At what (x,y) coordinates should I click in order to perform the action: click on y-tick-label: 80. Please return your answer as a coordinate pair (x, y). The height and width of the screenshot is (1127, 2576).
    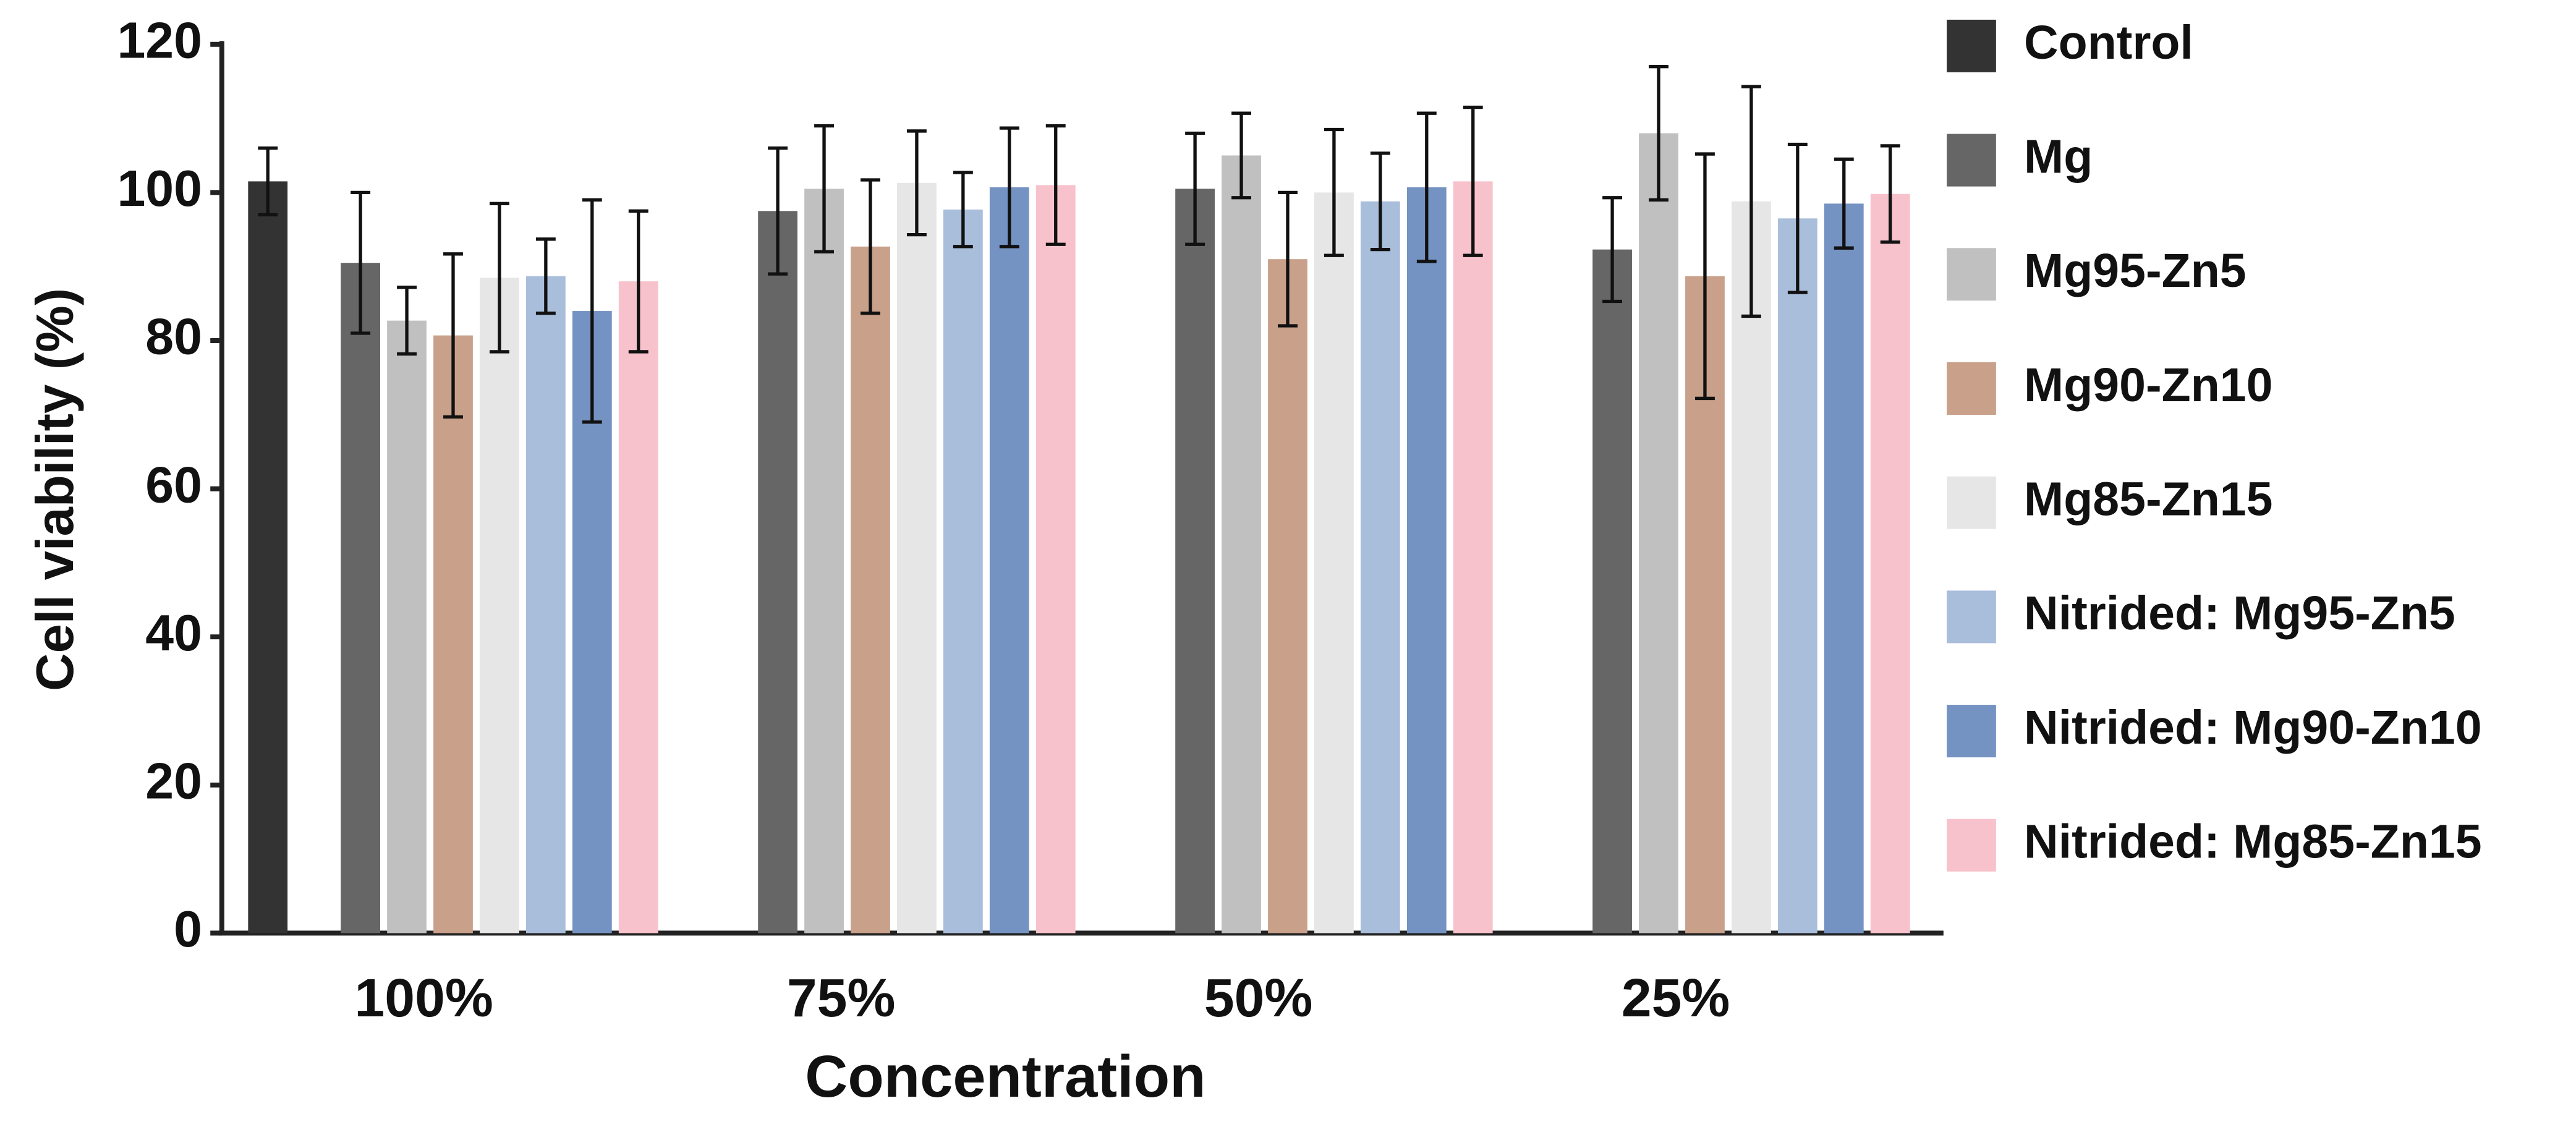
    Looking at the image, I should click on (173, 336).